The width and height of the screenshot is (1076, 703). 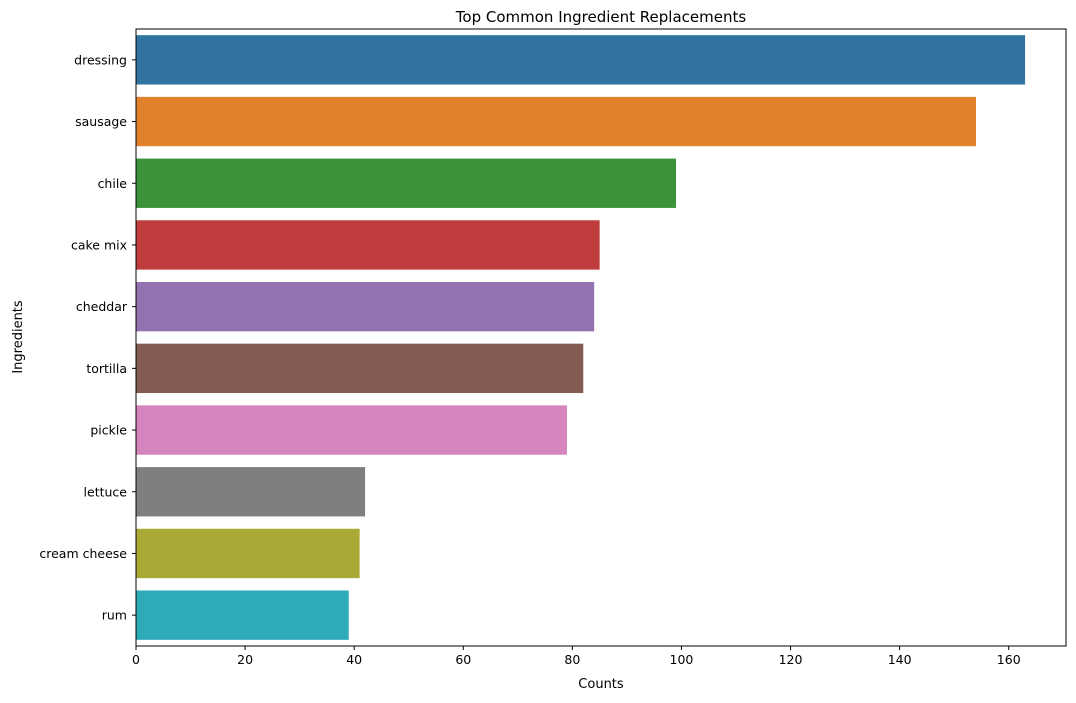 What do you see at coordinates (354, 659) in the screenshot?
I see `x-tick-label: 40` at bounding box center [354, 659].